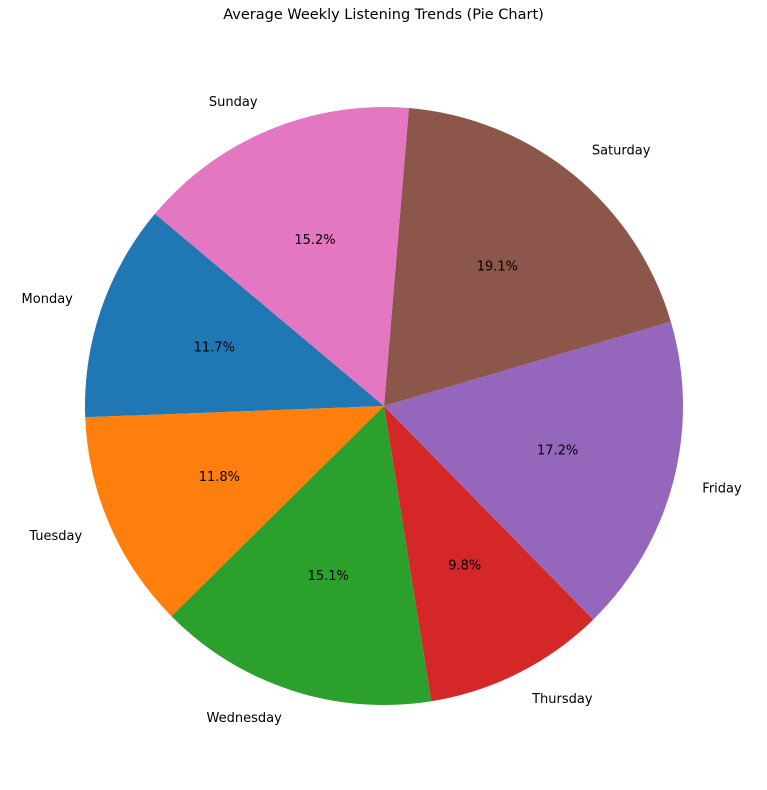  Describe the element at coordinates (489, 554) in the screenshot. I see `pie-slice-thursday` at that location.